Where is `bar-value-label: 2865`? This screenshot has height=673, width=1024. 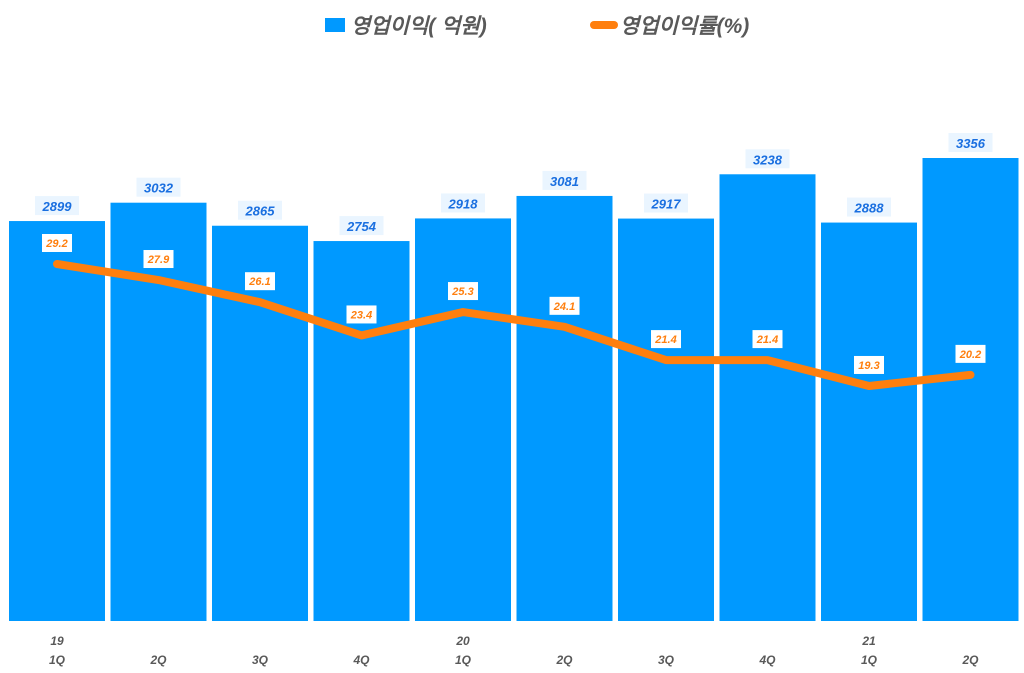
bar-value-label: 2865 is located at coordinates (260, 211).